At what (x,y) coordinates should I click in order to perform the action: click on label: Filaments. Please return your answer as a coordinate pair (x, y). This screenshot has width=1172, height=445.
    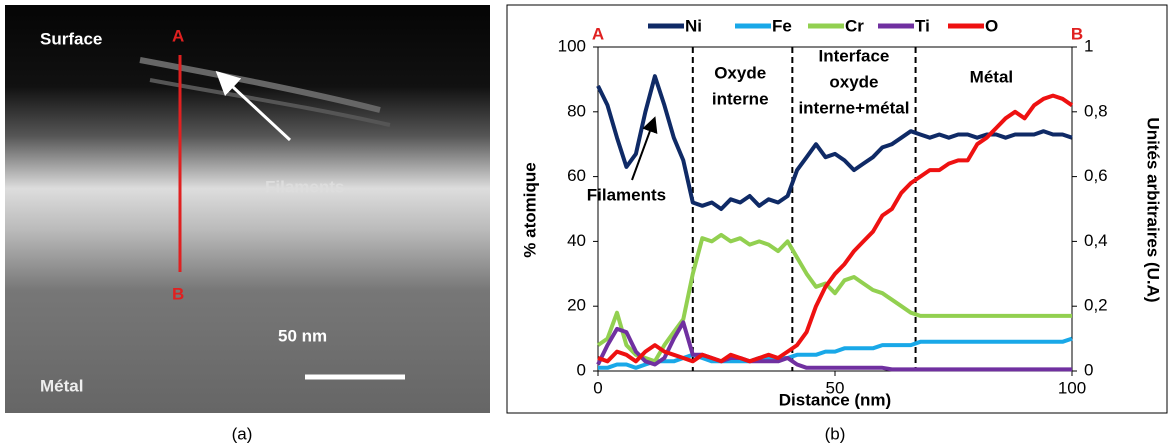
    Looking at the image, I should click on (304, 186).